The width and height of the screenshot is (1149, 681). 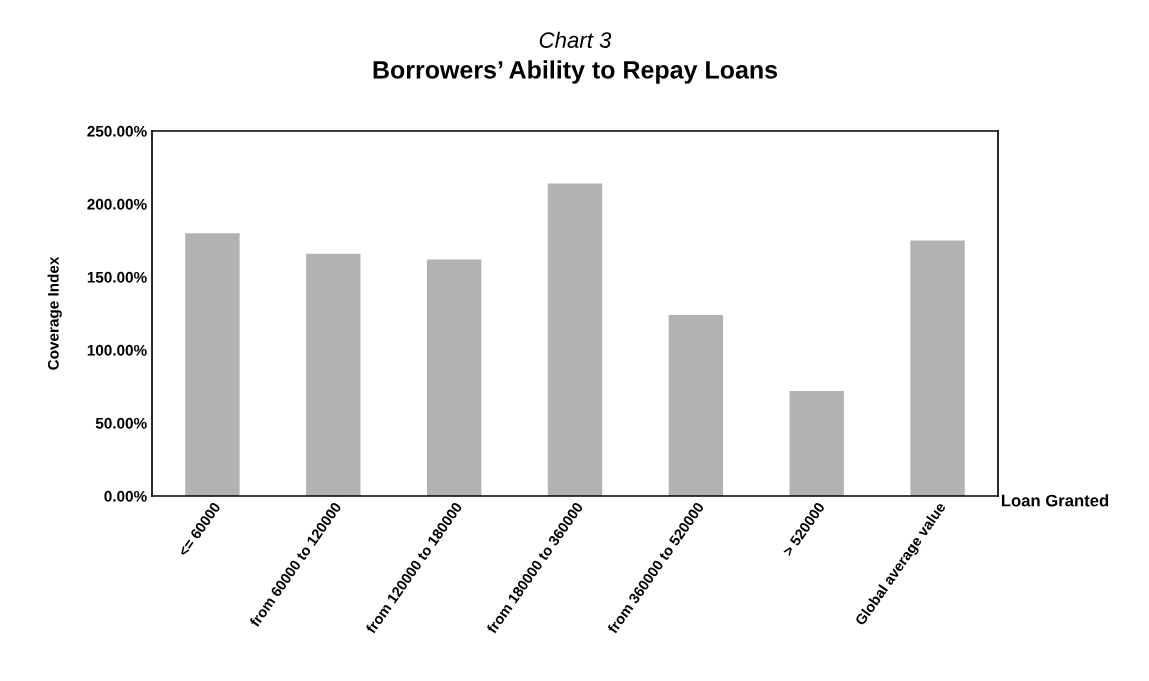 I want to click on y-tick-label: 100.00%, so click(x=117, y=350).